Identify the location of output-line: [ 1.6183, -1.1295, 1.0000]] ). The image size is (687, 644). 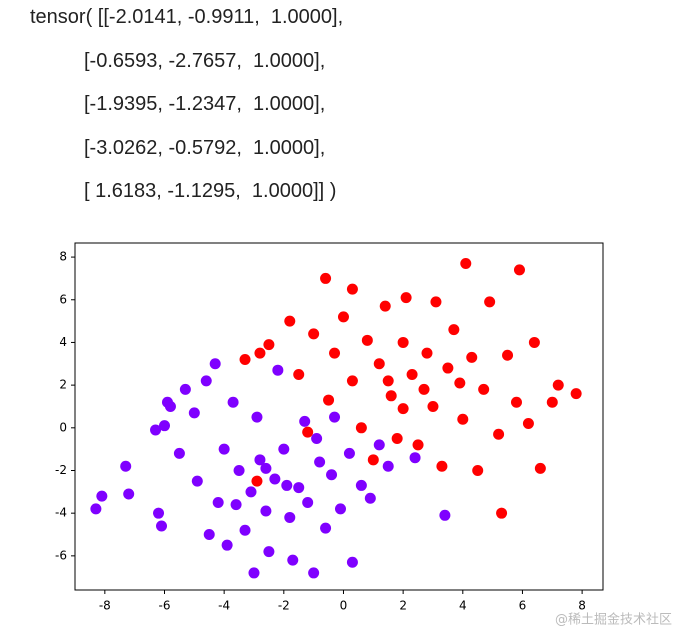
(210, 191).